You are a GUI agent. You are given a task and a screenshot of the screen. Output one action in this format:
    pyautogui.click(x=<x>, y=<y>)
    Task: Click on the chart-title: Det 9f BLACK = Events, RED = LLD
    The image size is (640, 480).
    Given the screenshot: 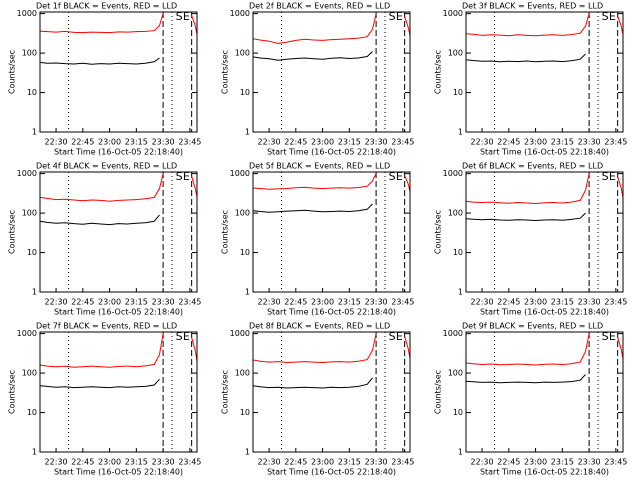 What is the action you would take?
    pyautogui.click(x=532, y=326)
    